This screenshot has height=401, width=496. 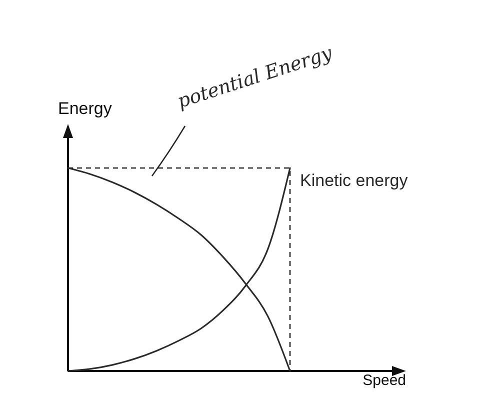 I want to click on x-axis-title: Speed, so click(x=384, y=380).